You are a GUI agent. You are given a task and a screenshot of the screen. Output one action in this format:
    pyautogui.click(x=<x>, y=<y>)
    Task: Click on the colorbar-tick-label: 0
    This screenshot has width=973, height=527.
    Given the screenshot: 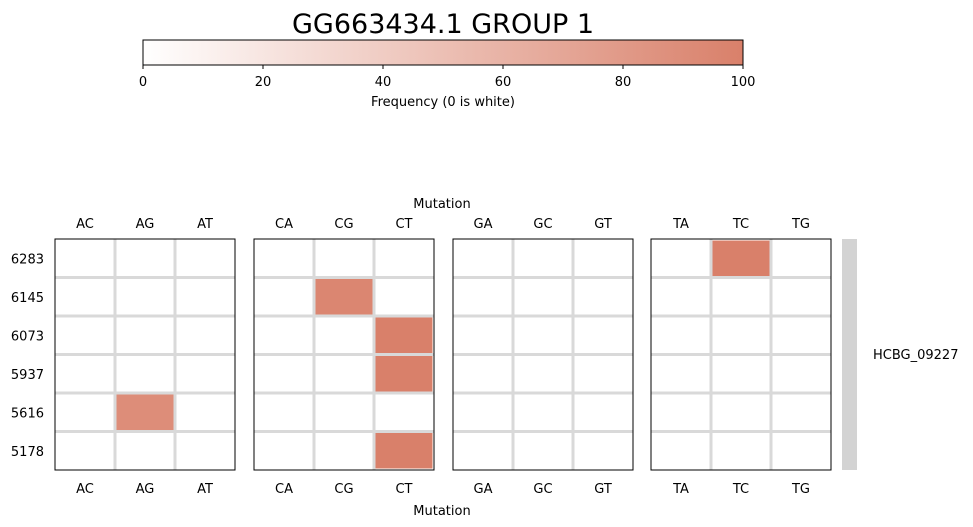 What is the action you would take?
    pyautogui.click(x=143, y=82)
    